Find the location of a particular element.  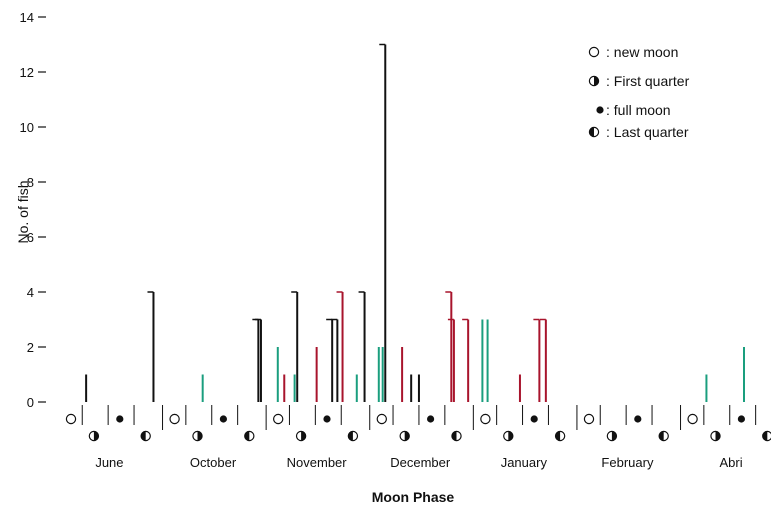

y-tick-label: 10 is located at coordinates (27, 127).